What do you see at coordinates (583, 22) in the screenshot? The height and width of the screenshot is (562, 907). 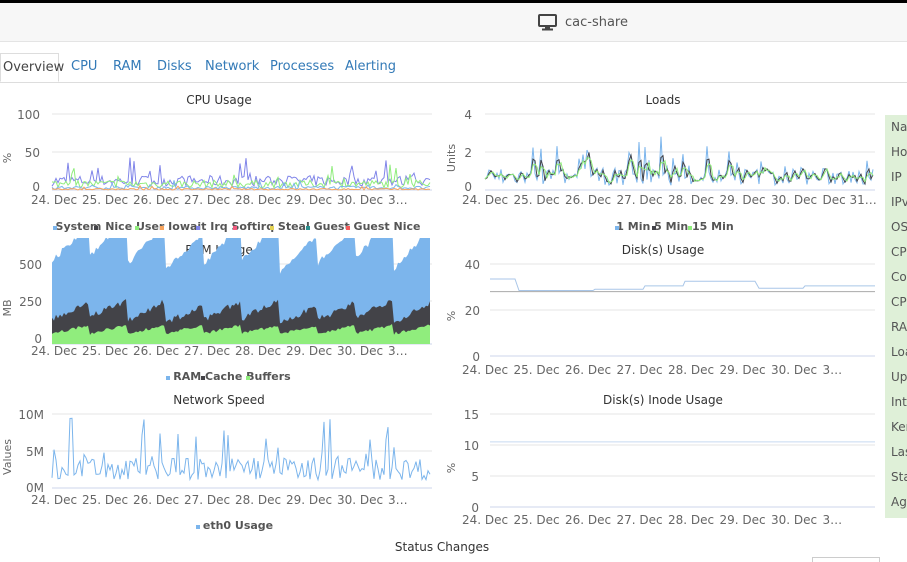 I see `host-title: cac-share` at bounding box center [583, 22].